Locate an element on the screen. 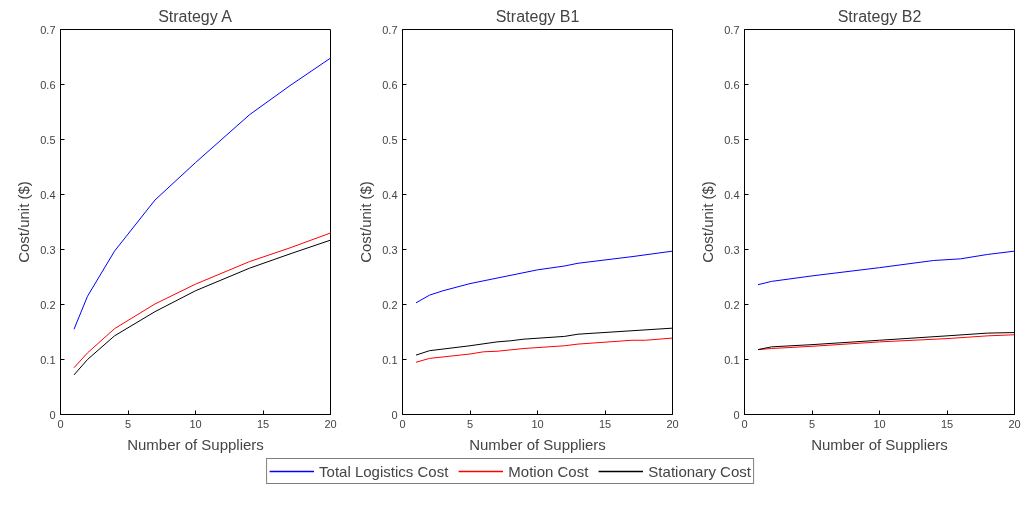 This screenshot has height=532, width=1029. chart-title: Strategy A is located at coordinates (195, 16).